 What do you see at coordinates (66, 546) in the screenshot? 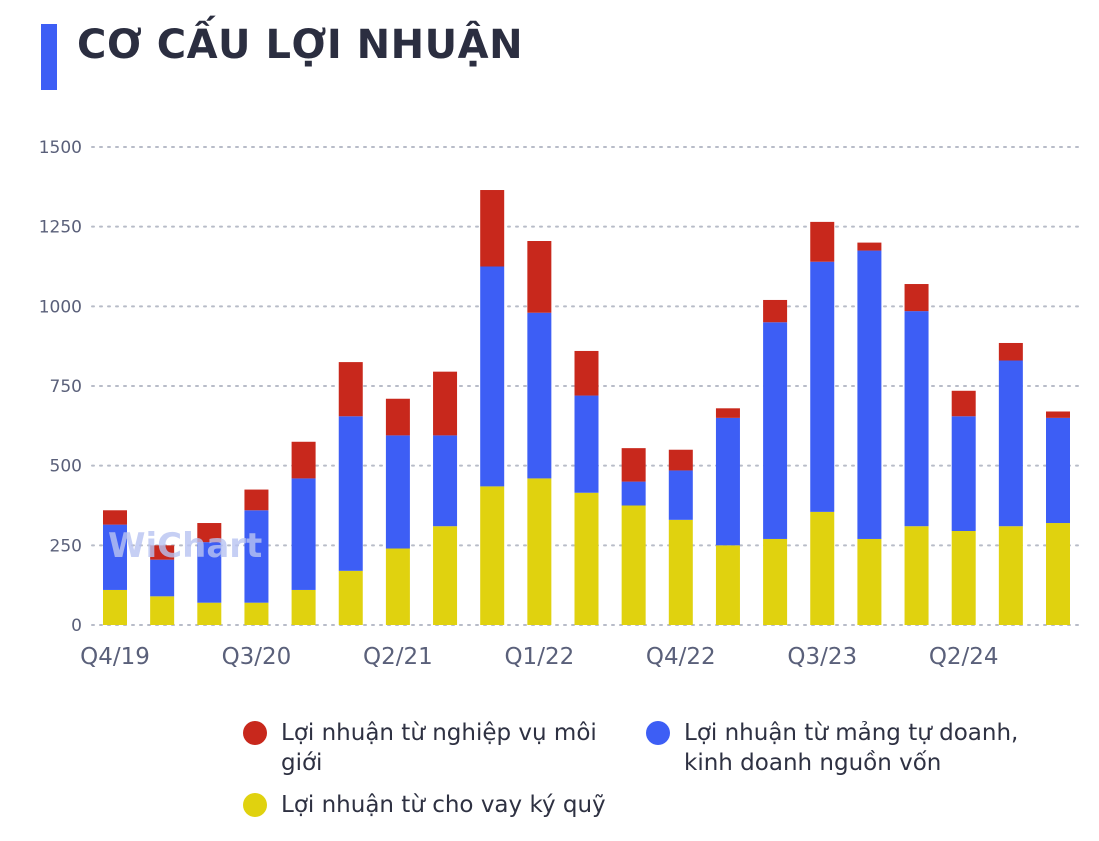
I see `y-tick-label: 250` at bounding box center [66, 546].